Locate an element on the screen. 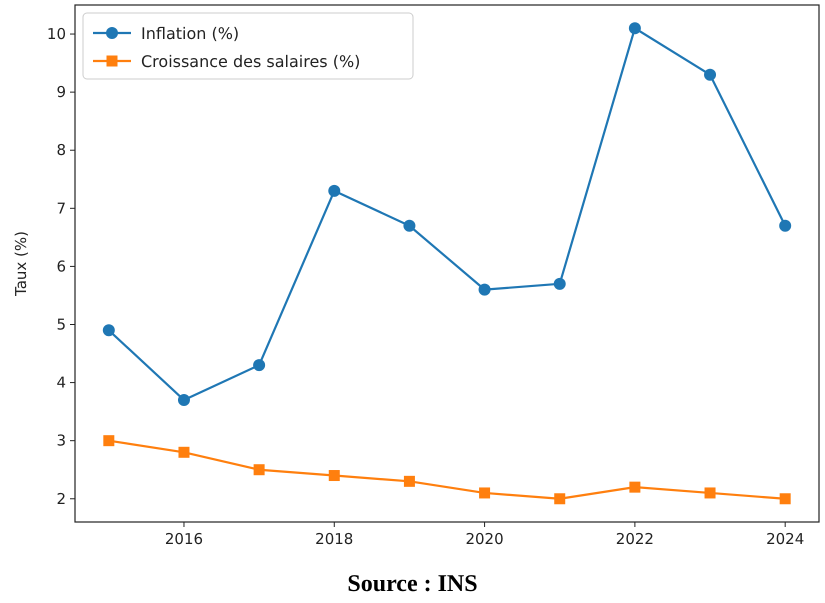 This screenshot has height=603, width=825. x-tick-label: 2022 is located at coordinates (635, 539).